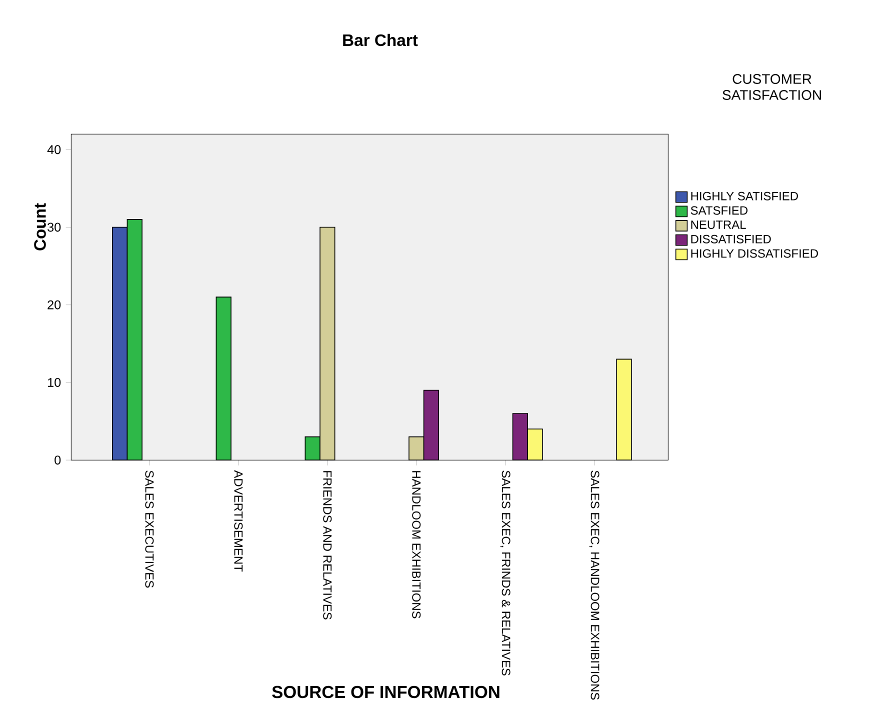  What do you see at coordinates (754, 253) in the screenshot?
I see `legend-label: HIGHLY DISSATISFIED` at bounding box center [754, 253].